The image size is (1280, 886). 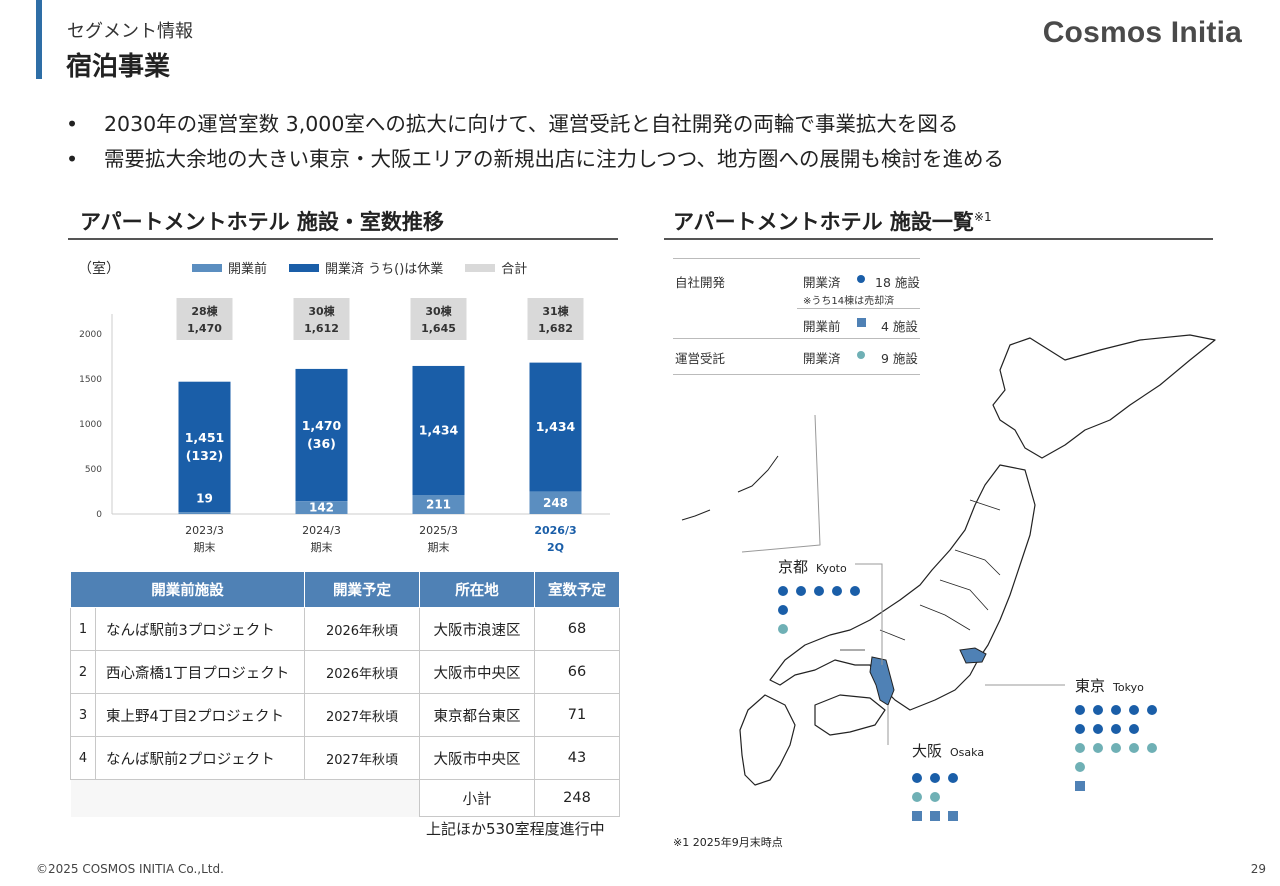 I want to click on total-buildings-label: 30棟, so click(x=438, y=311).